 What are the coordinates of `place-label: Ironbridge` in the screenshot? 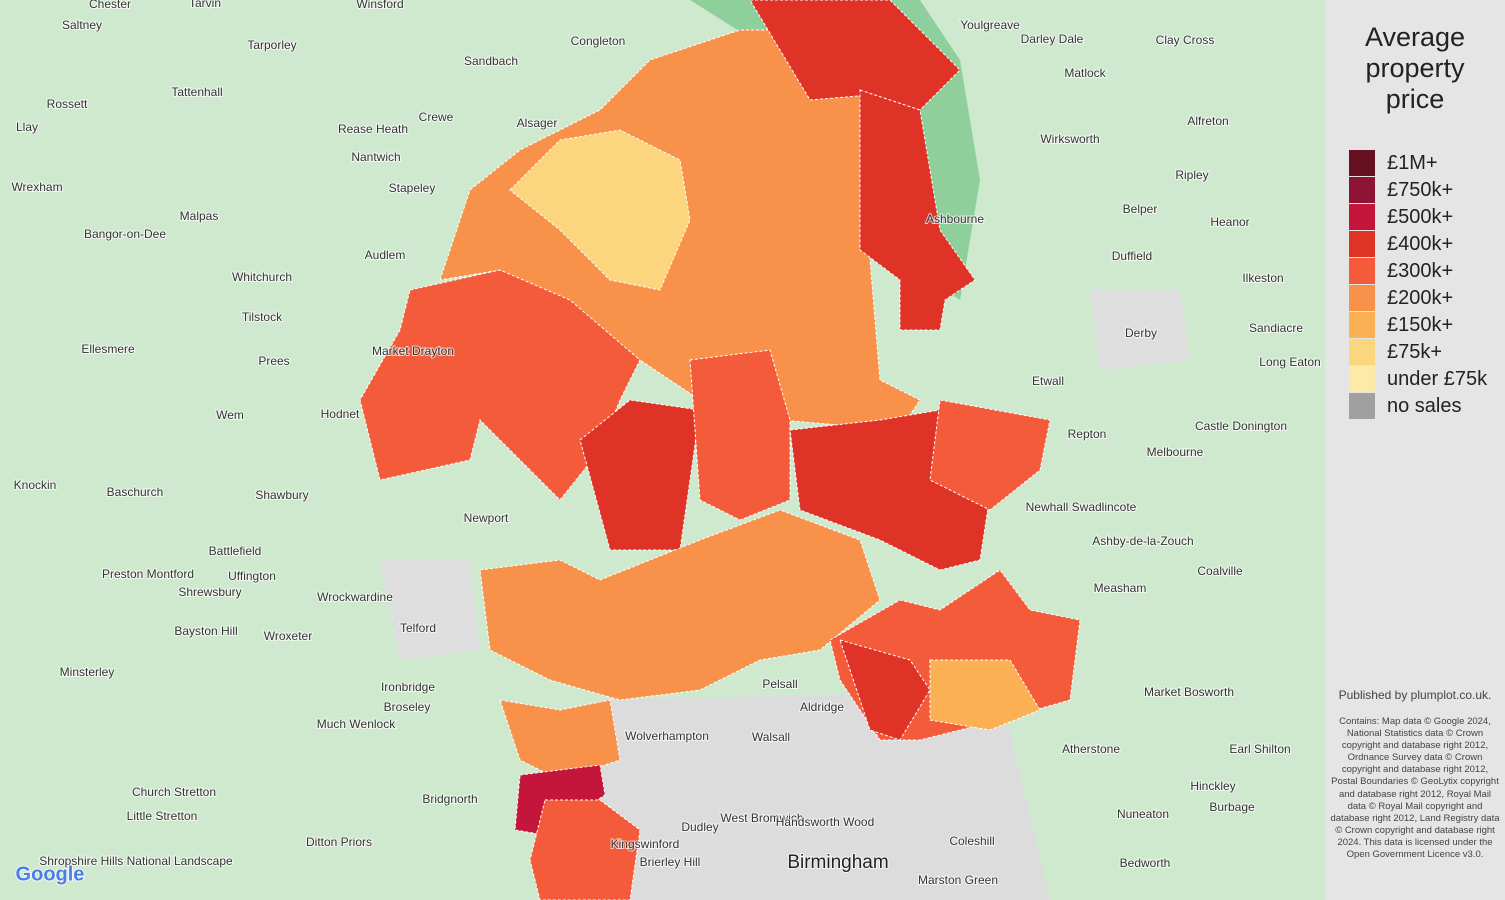 It's located at (408, 687).